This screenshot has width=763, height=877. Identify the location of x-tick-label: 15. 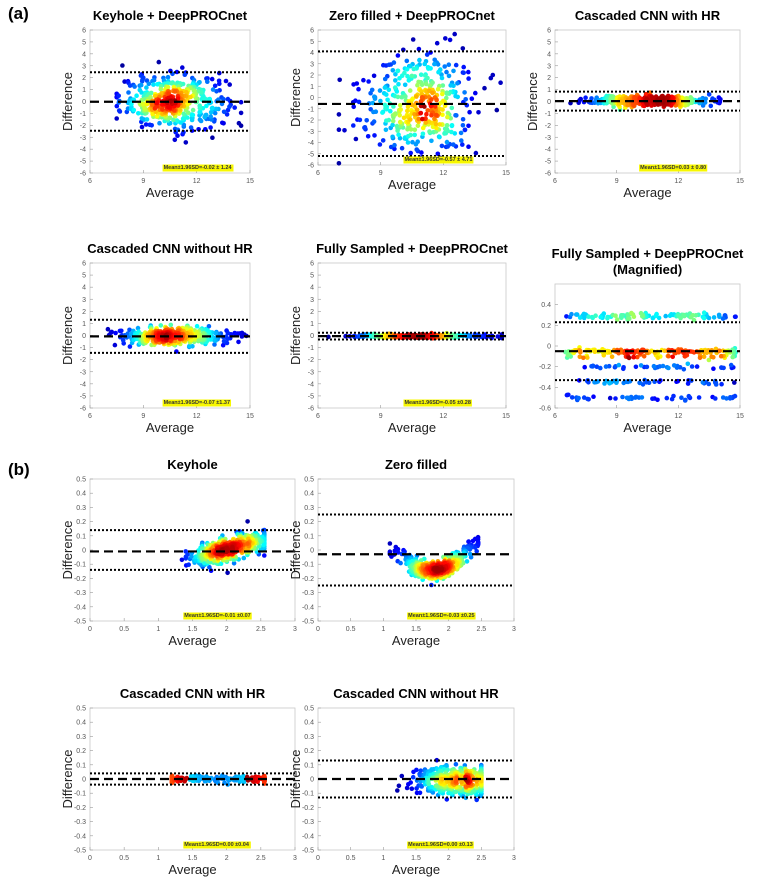
(506, 173).